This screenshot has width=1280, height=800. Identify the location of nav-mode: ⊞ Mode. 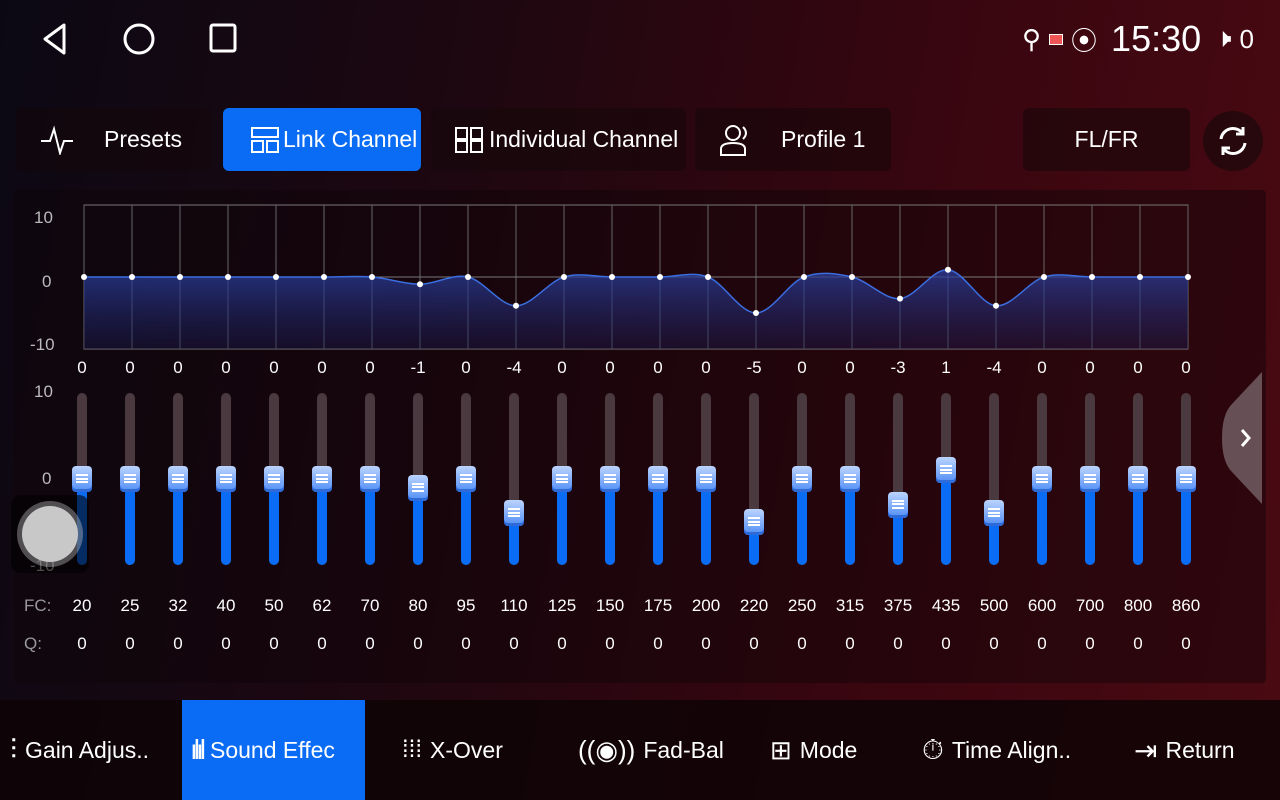
(813, 750).